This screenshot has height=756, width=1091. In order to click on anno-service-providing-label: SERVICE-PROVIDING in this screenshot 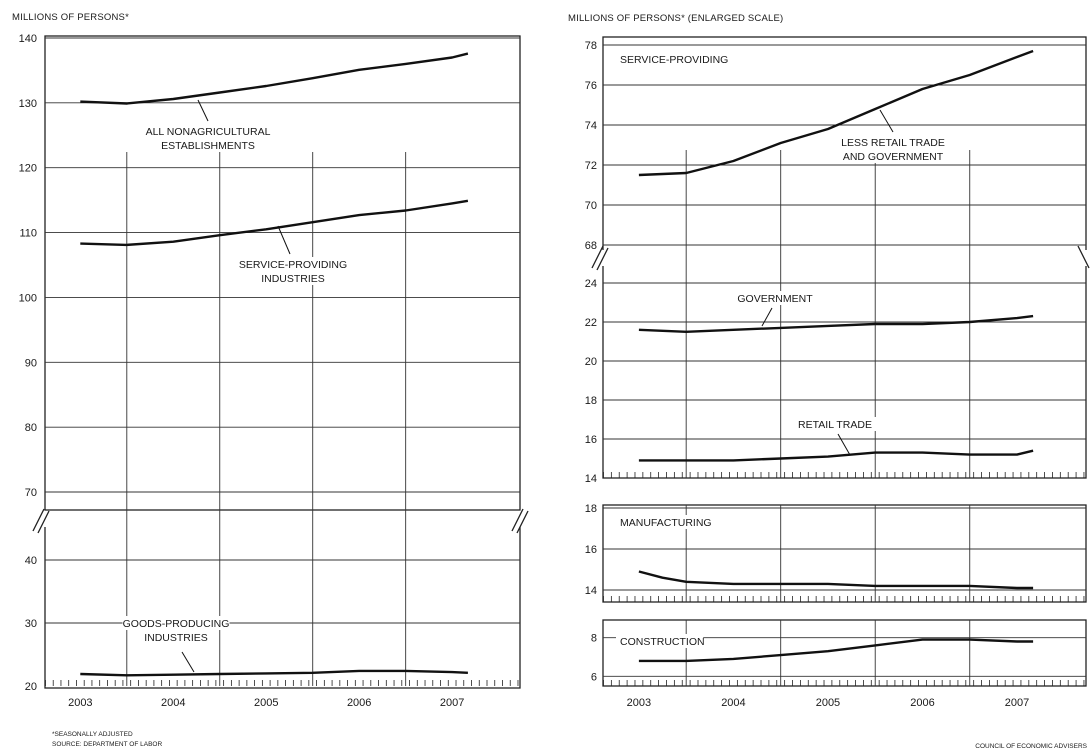, I will do `click(293, 265)`.